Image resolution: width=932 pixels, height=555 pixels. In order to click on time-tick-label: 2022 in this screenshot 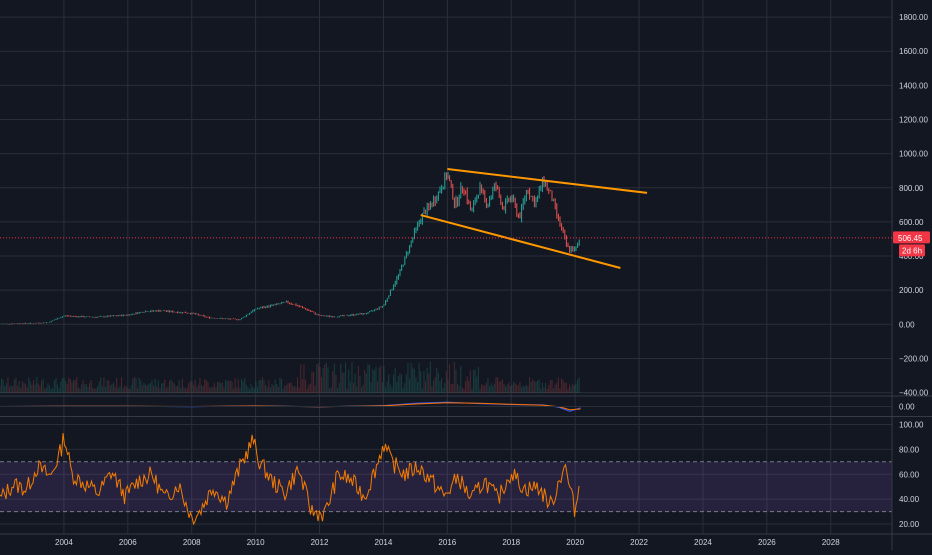, I will do `click(639, 542)`.